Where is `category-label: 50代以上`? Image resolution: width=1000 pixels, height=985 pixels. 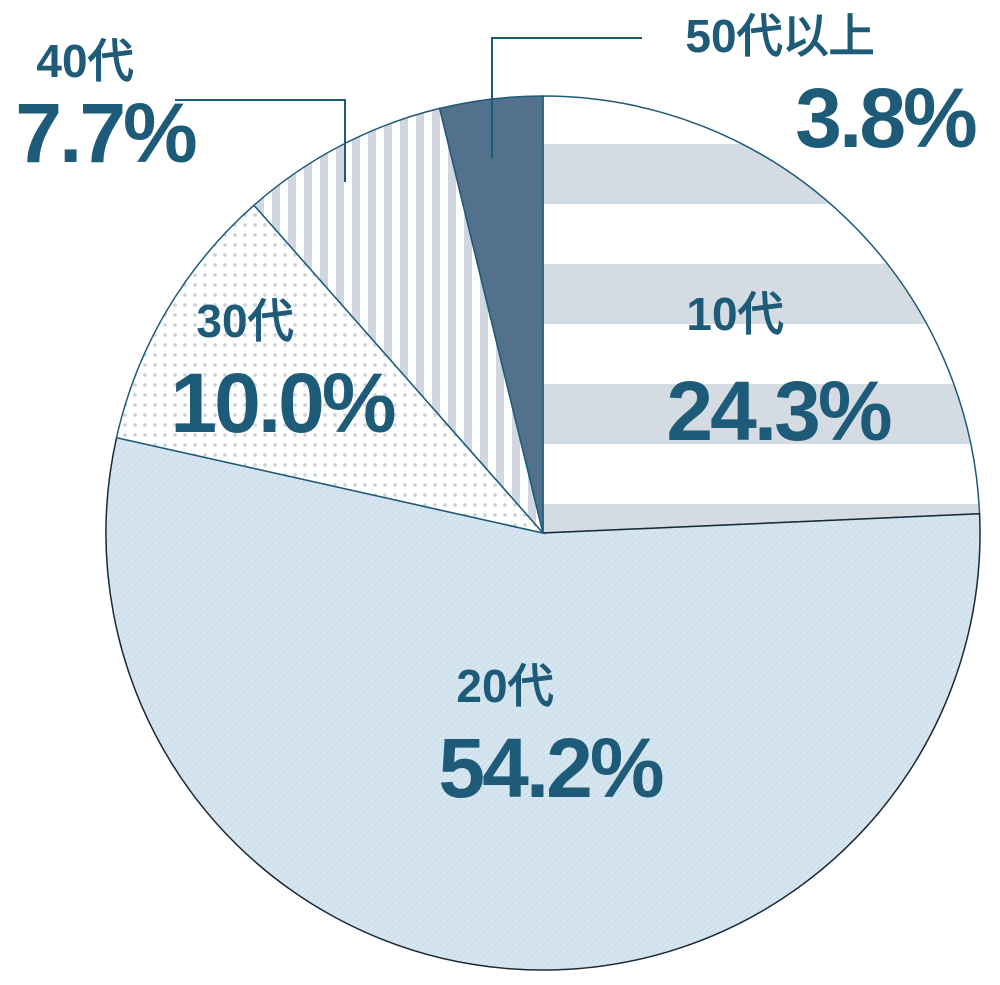 category-label: 50代以上 is located at coordinates (779, 36).